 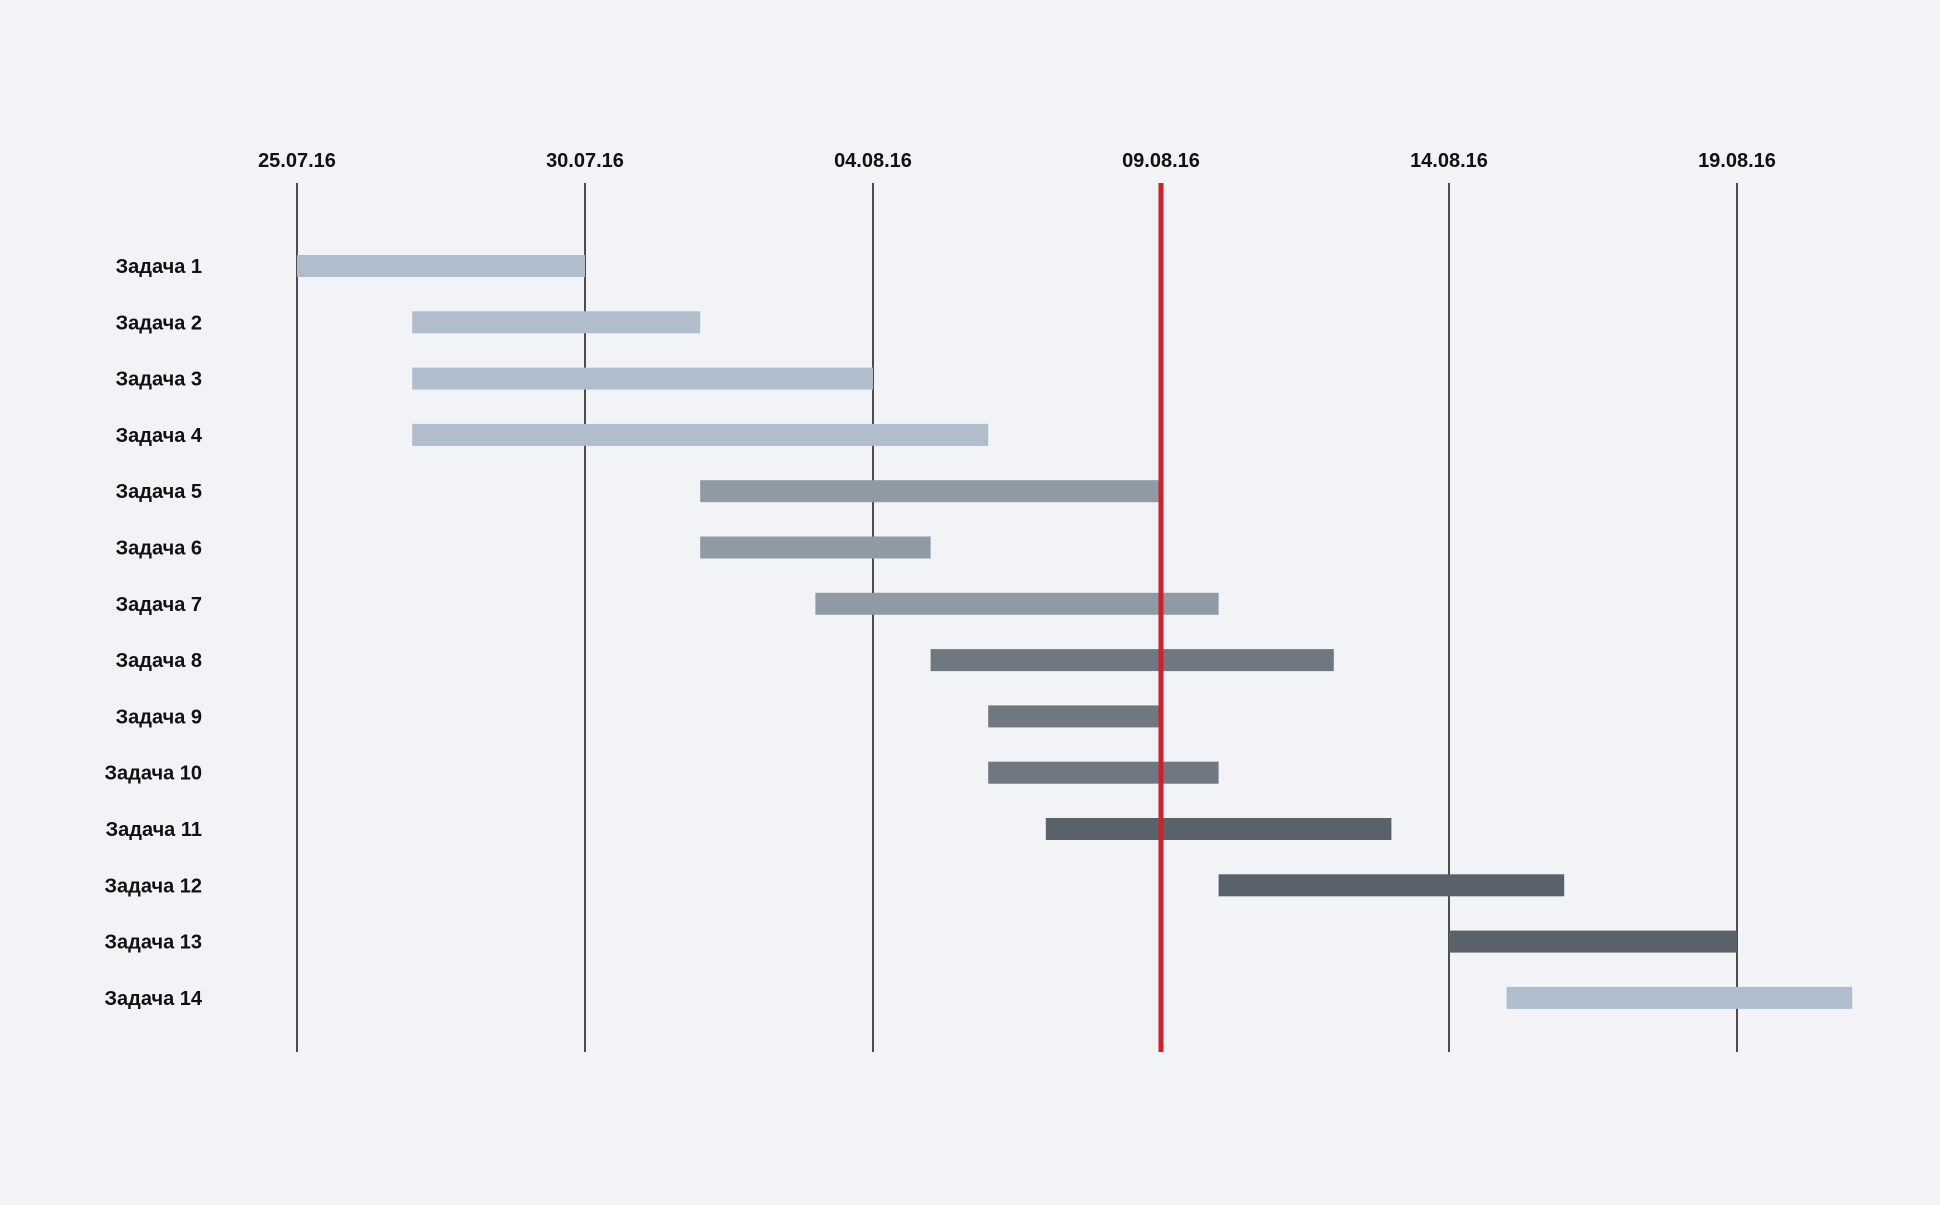 What do you see at coordinates (154, 830) in the screenshot?
I see `task-label: Задача 11` at bounding box center [154, 830].